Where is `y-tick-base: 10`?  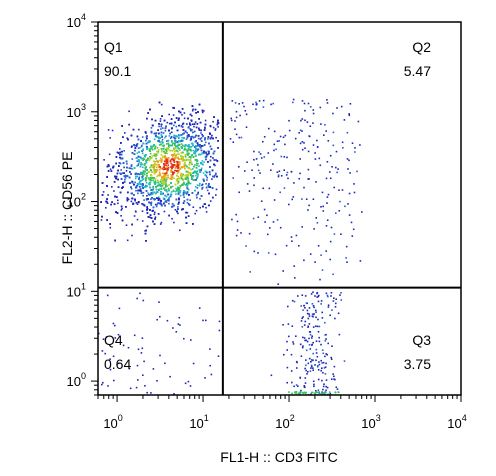 y-tick-base: 10 is located at coordinates (74, 381).